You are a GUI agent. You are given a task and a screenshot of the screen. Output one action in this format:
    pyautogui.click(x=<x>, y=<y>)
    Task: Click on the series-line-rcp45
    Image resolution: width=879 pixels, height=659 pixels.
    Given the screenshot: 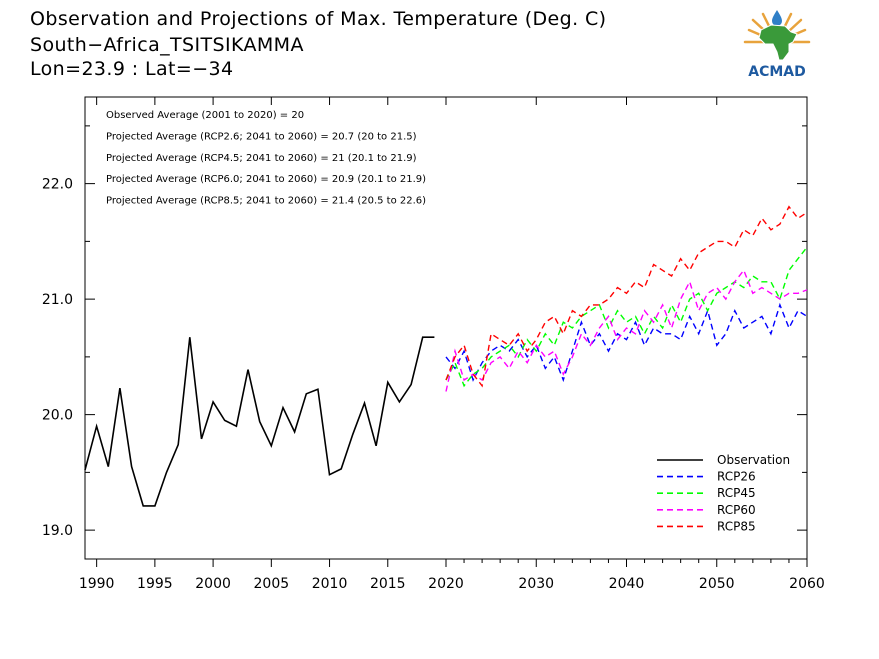 What is the action you would take?
    pyautogui.click(x=626, y=317)
    